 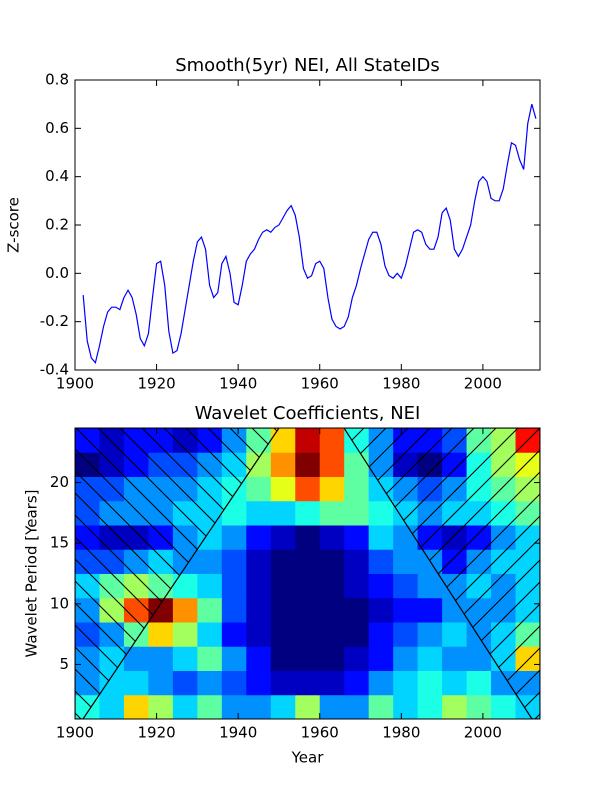 I want to click on x-tick-label: 1940, so click(x=238, y=384).